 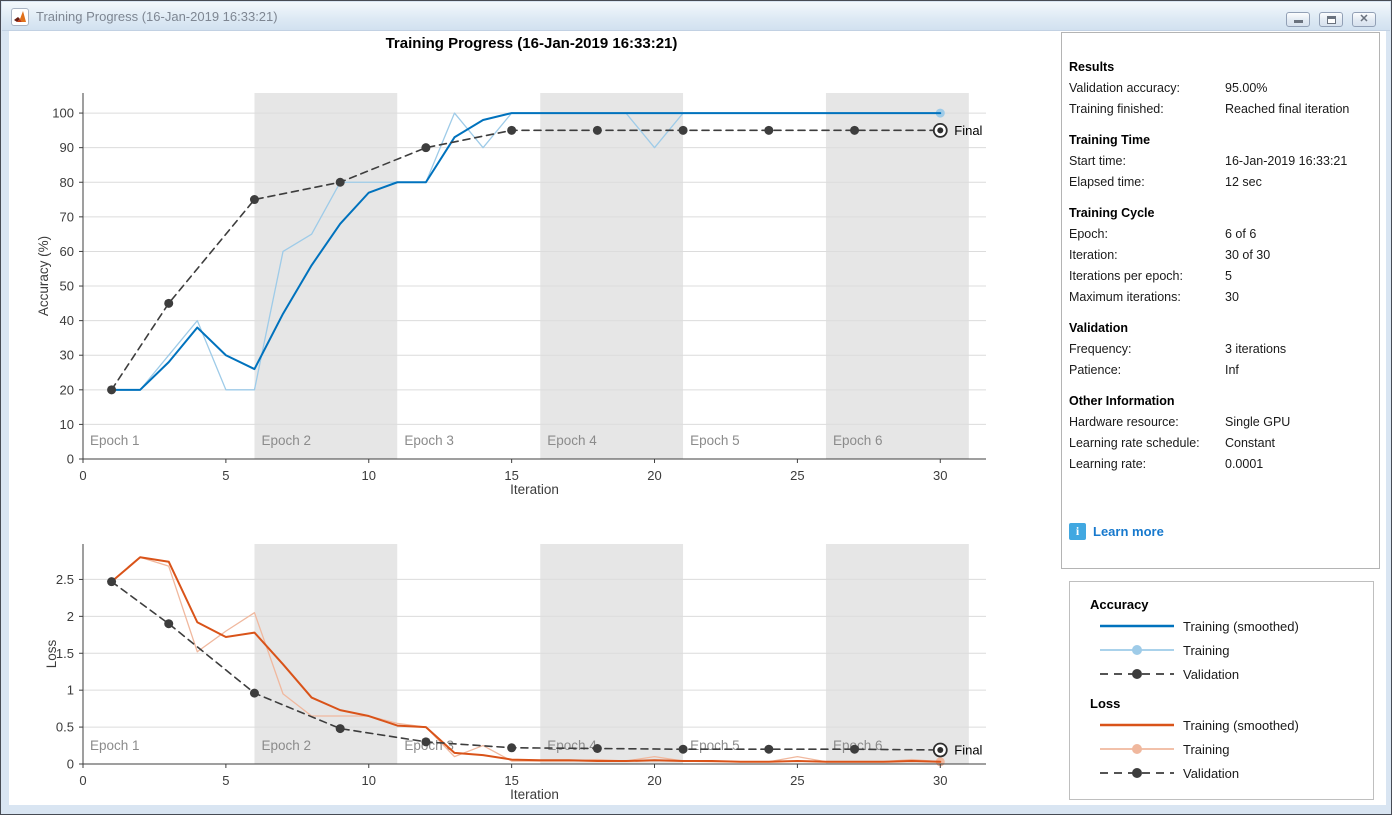 I want to click on info-row: Validation accuracy: 95.00%, so click(x=1220, y=88).